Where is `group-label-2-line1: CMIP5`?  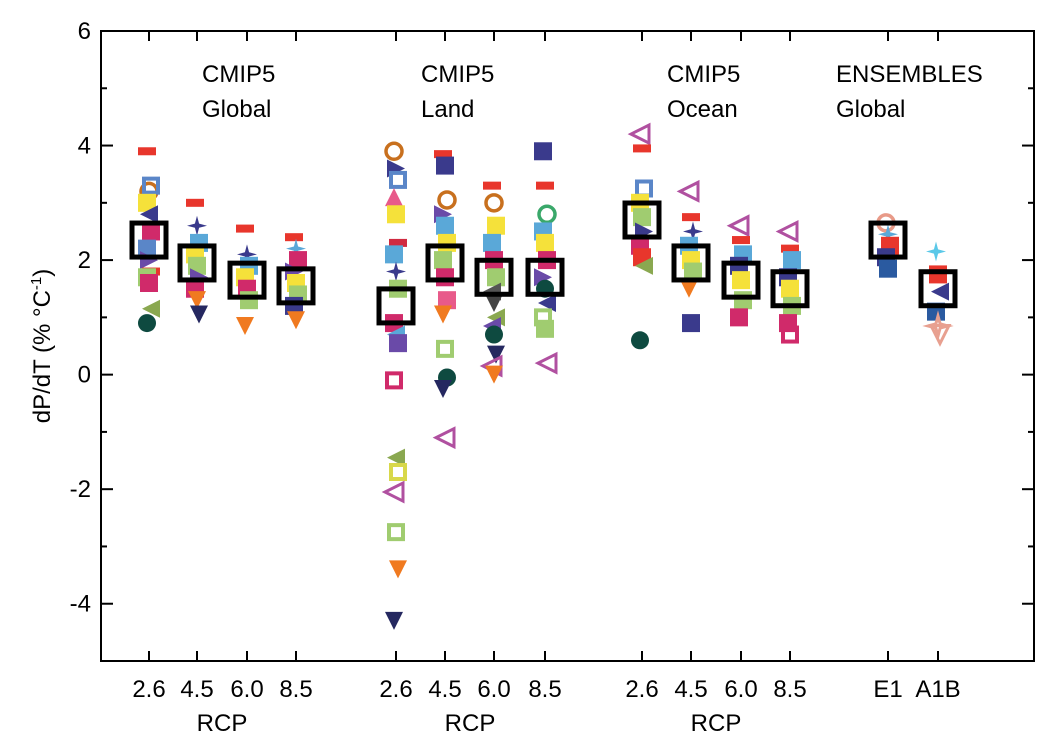
group-label-2-line1: CMIP5 is located at coordinates (703, 74).